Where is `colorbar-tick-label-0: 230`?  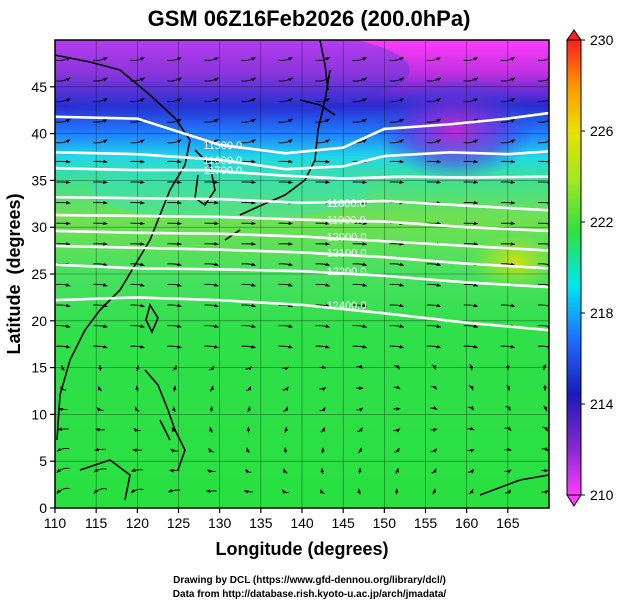
colorbar-tick-label-0: 230 is located at coordinates (602, 40).